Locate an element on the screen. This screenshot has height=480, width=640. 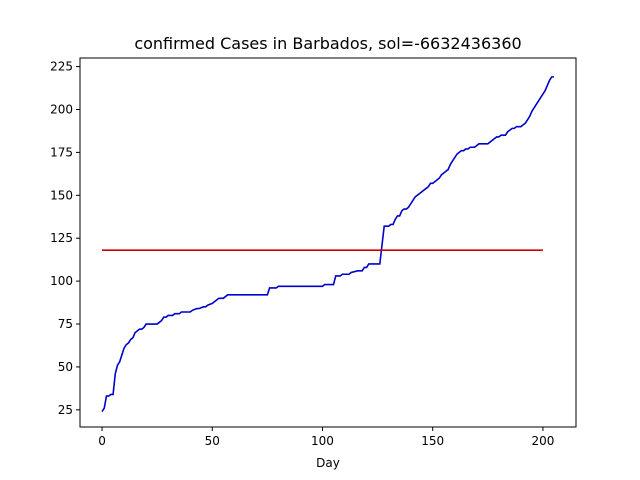
y-tick-label: 125 is located at coordinates (61, 238).